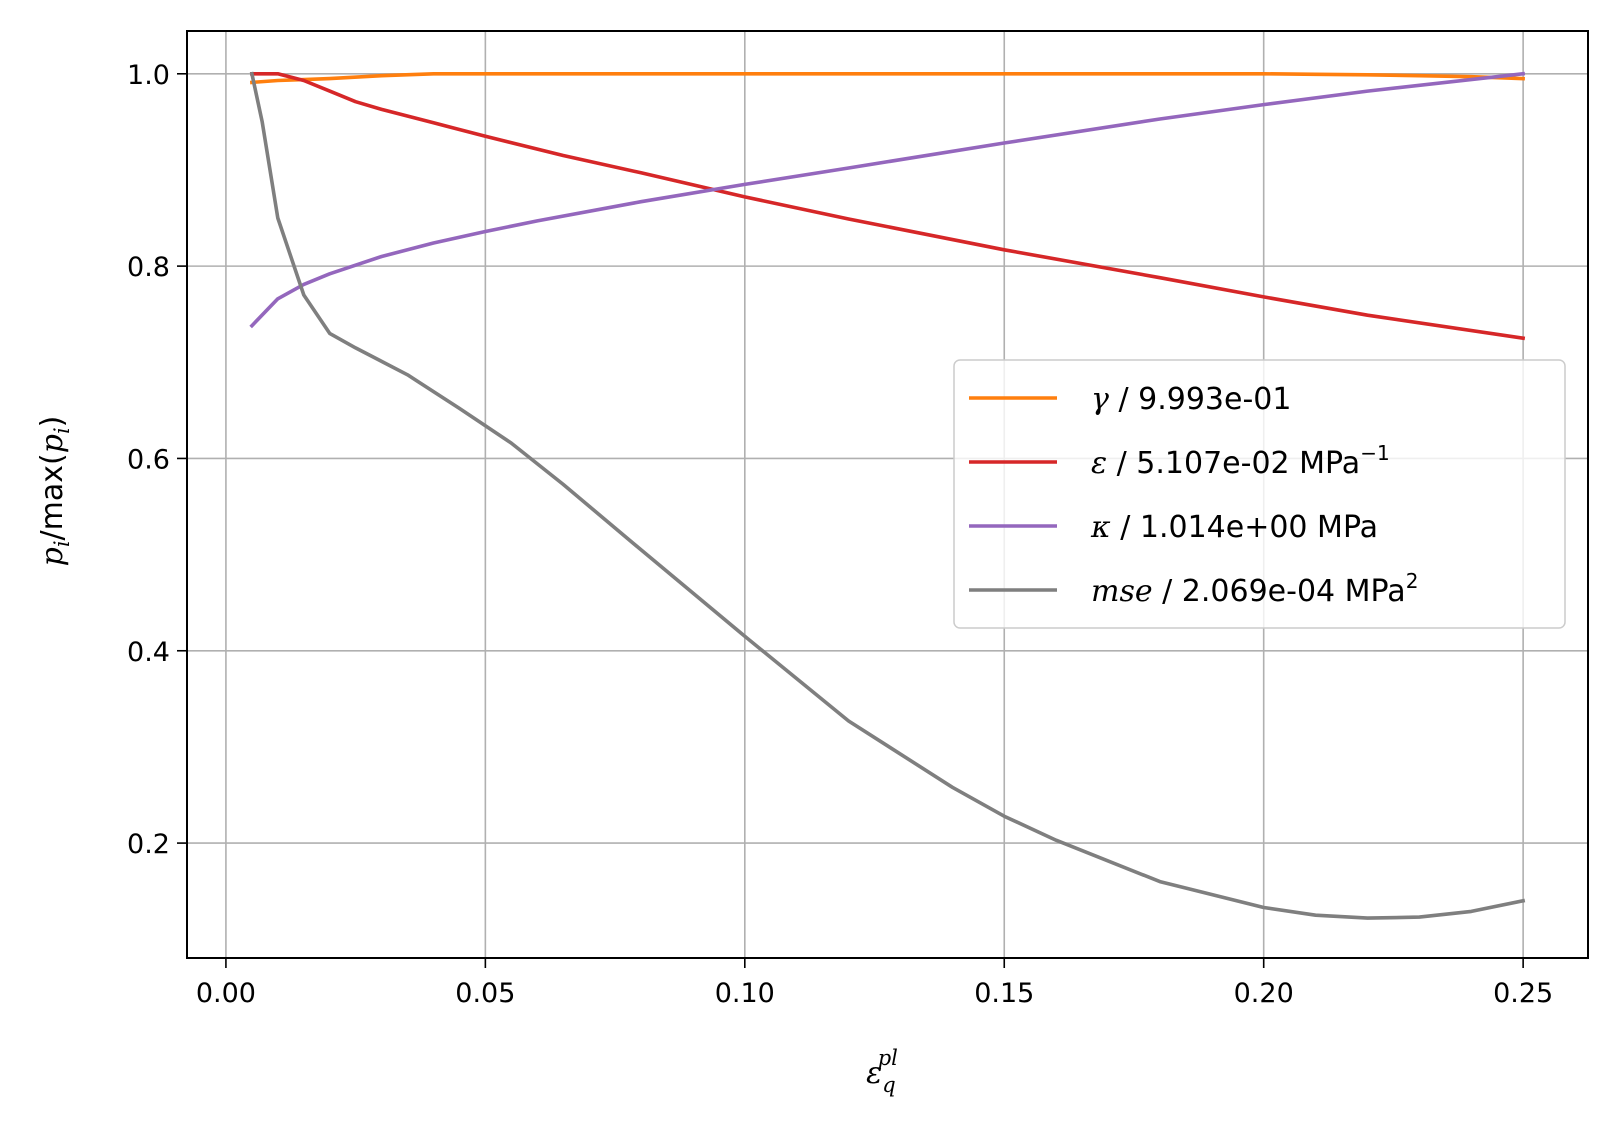  Describe the element at coordinates (888, 1058) in the screenshot. I see `x-axis-label-sup: pl` at that location.